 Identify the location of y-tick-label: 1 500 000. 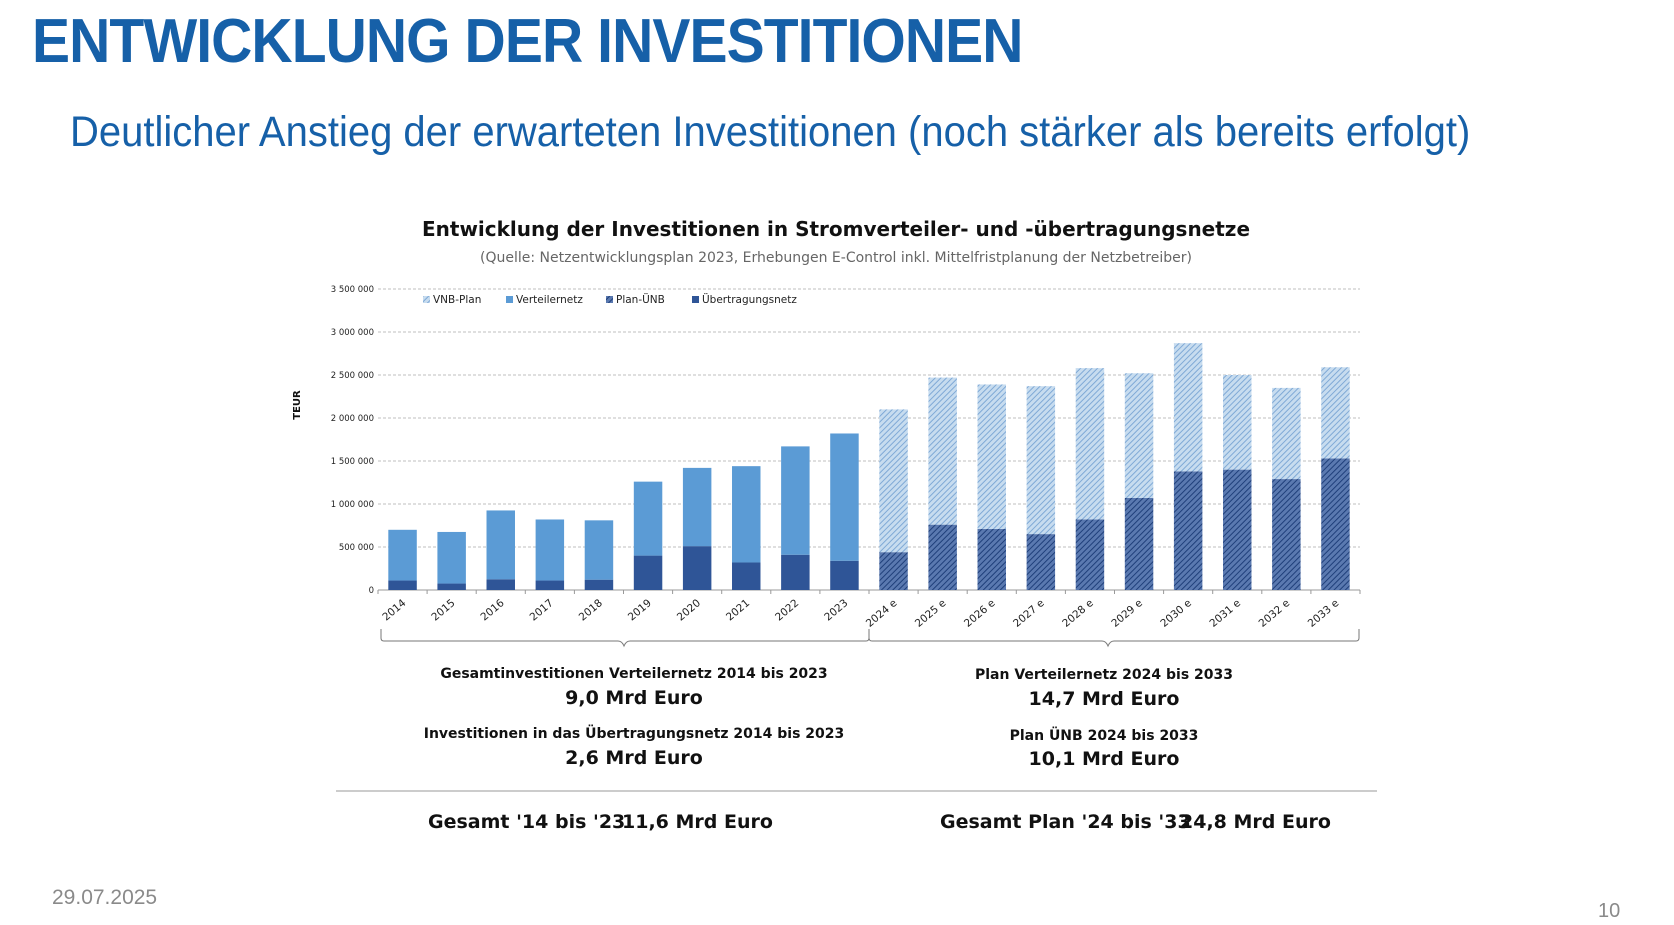
(352, 462).